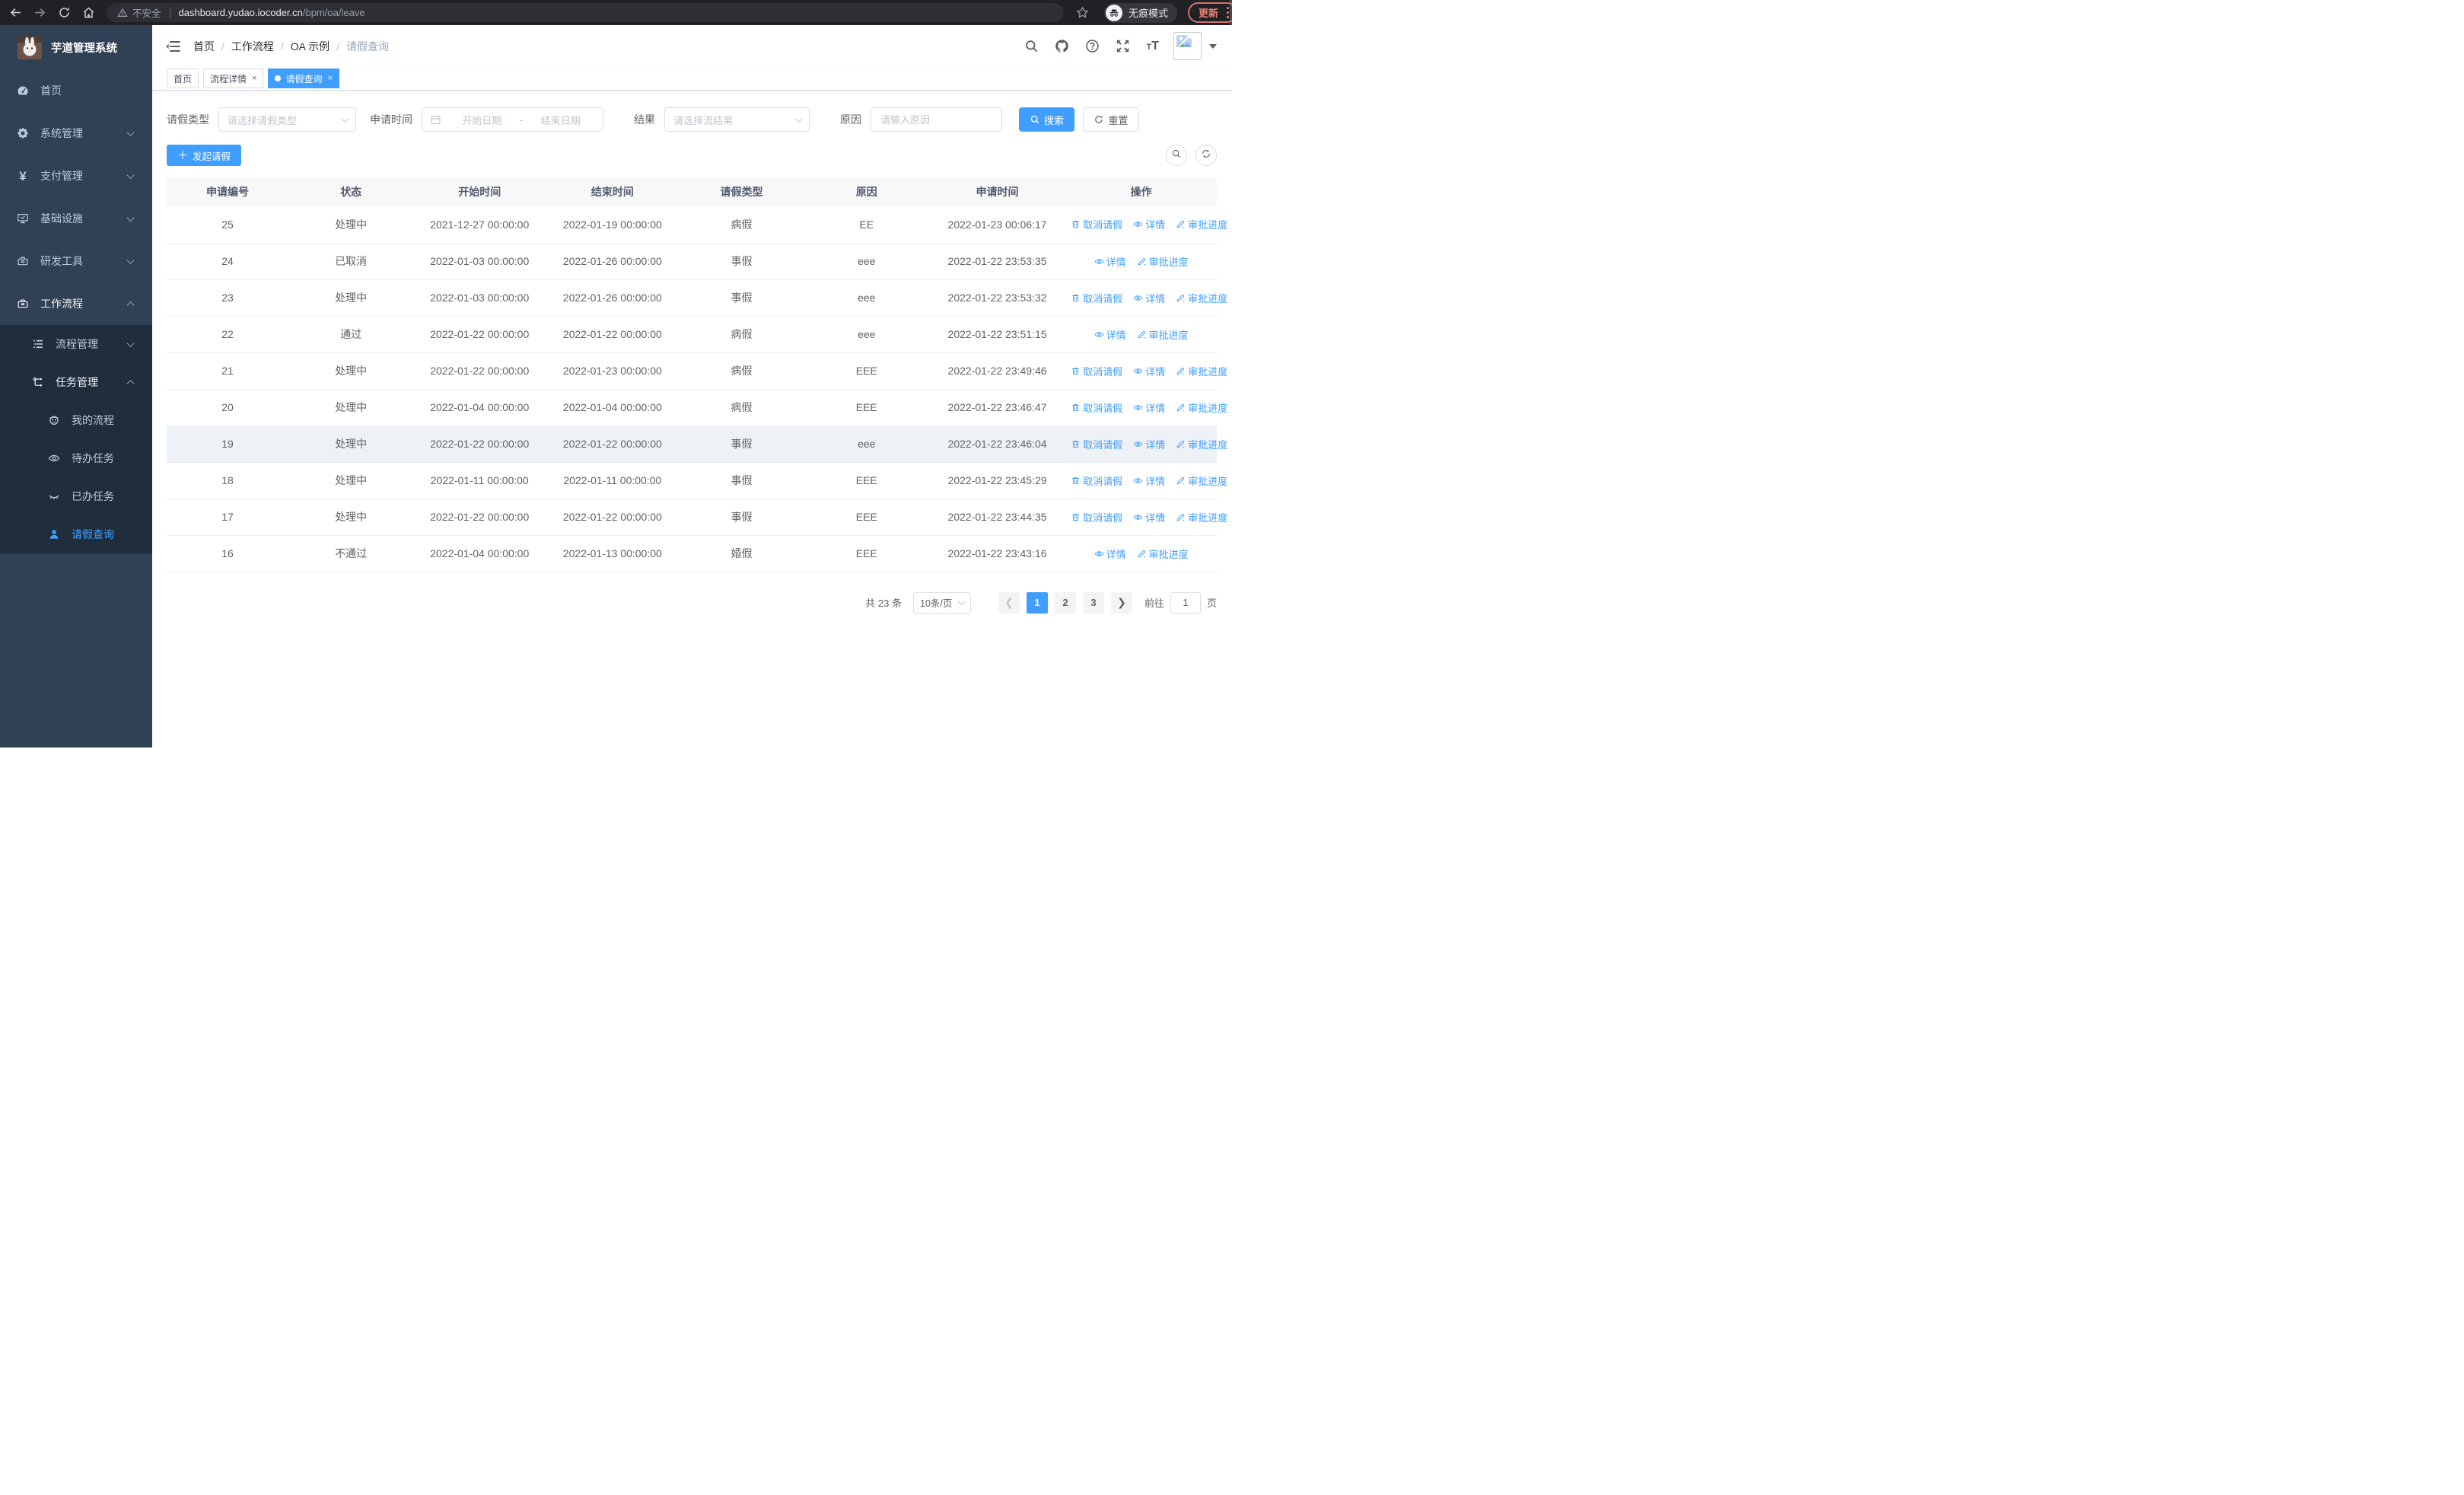 The width and height of the screenshot is (2464, 1495). I want to click on sidebar-item: 待办任务, so click(76, 458).